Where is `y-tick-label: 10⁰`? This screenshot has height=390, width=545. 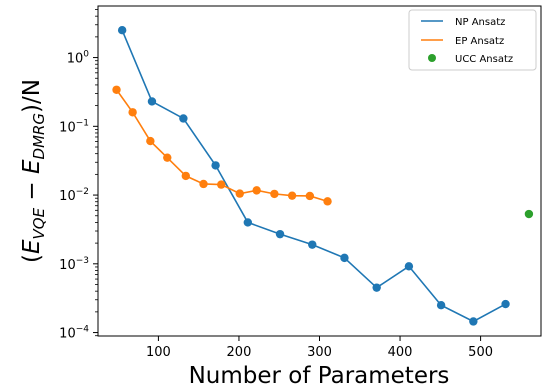 y-tick-label: 10⁰ is located at coordinates (78, 58).